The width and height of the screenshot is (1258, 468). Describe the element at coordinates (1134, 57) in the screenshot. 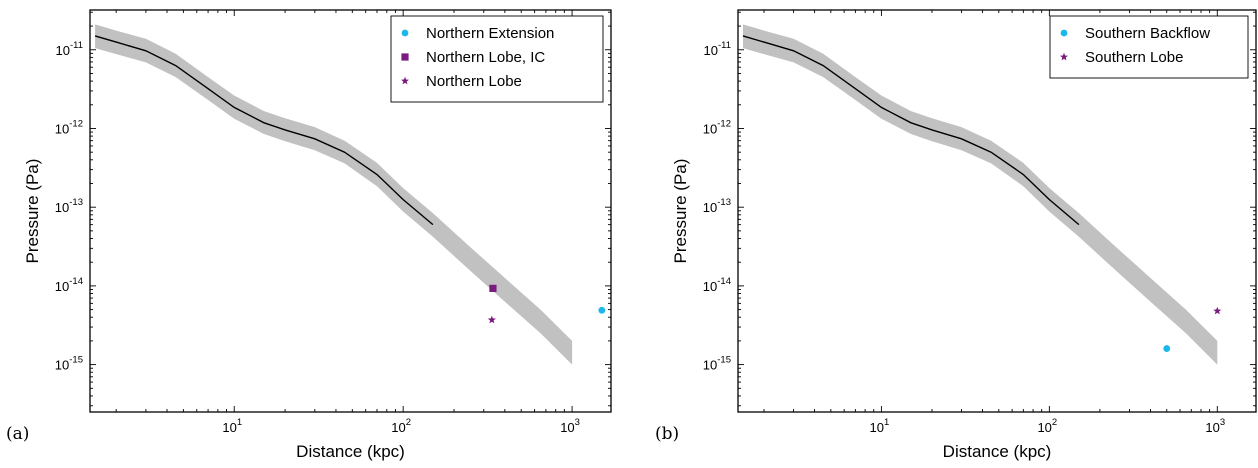

I see `legend-label: Southern Lobe` at that location.